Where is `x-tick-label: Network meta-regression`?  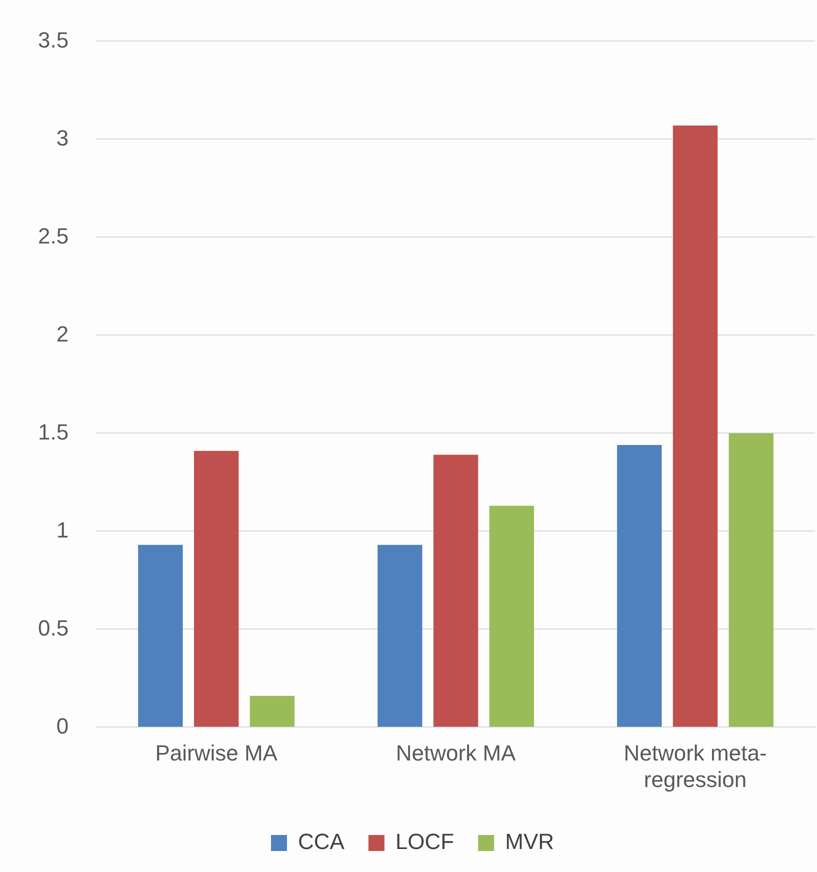 x-tick-label: Network meta-regression is located at coordinates (695, 766).